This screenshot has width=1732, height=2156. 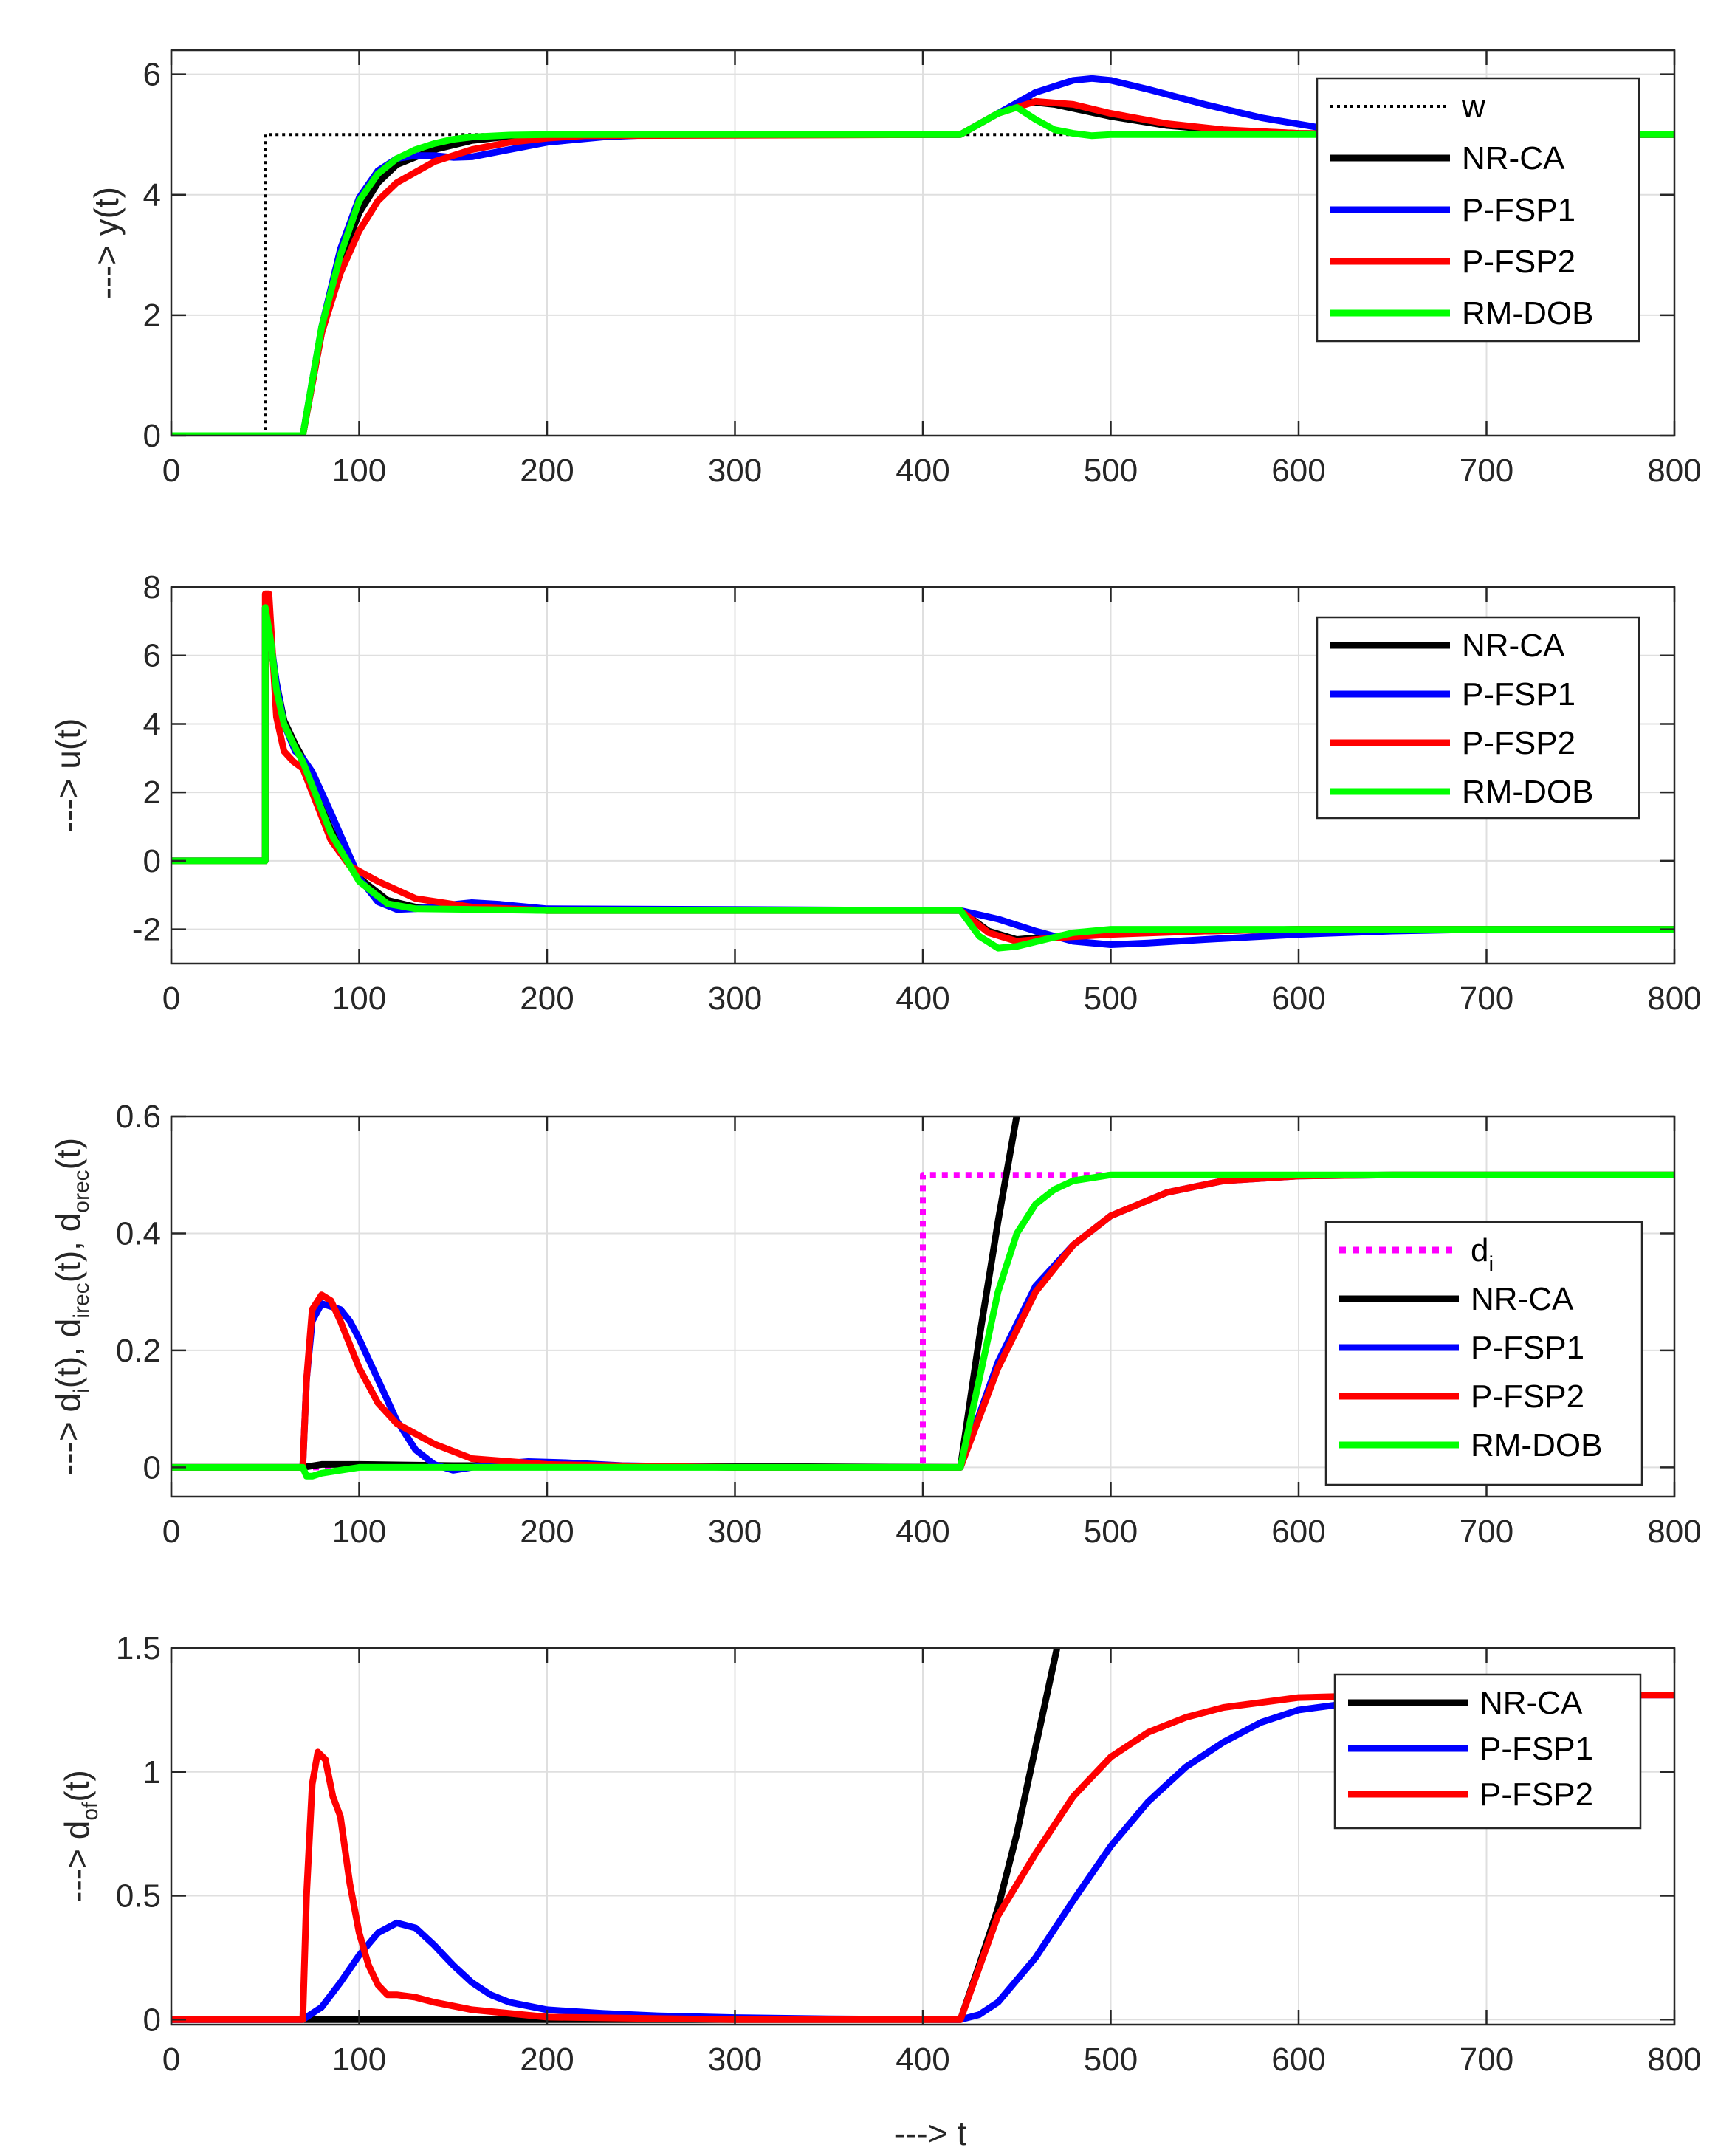 What do you see at coordinates (152, 1772) in the screenshot?
I see `y-tick-label: 1` at bounding box center [152, 1772].